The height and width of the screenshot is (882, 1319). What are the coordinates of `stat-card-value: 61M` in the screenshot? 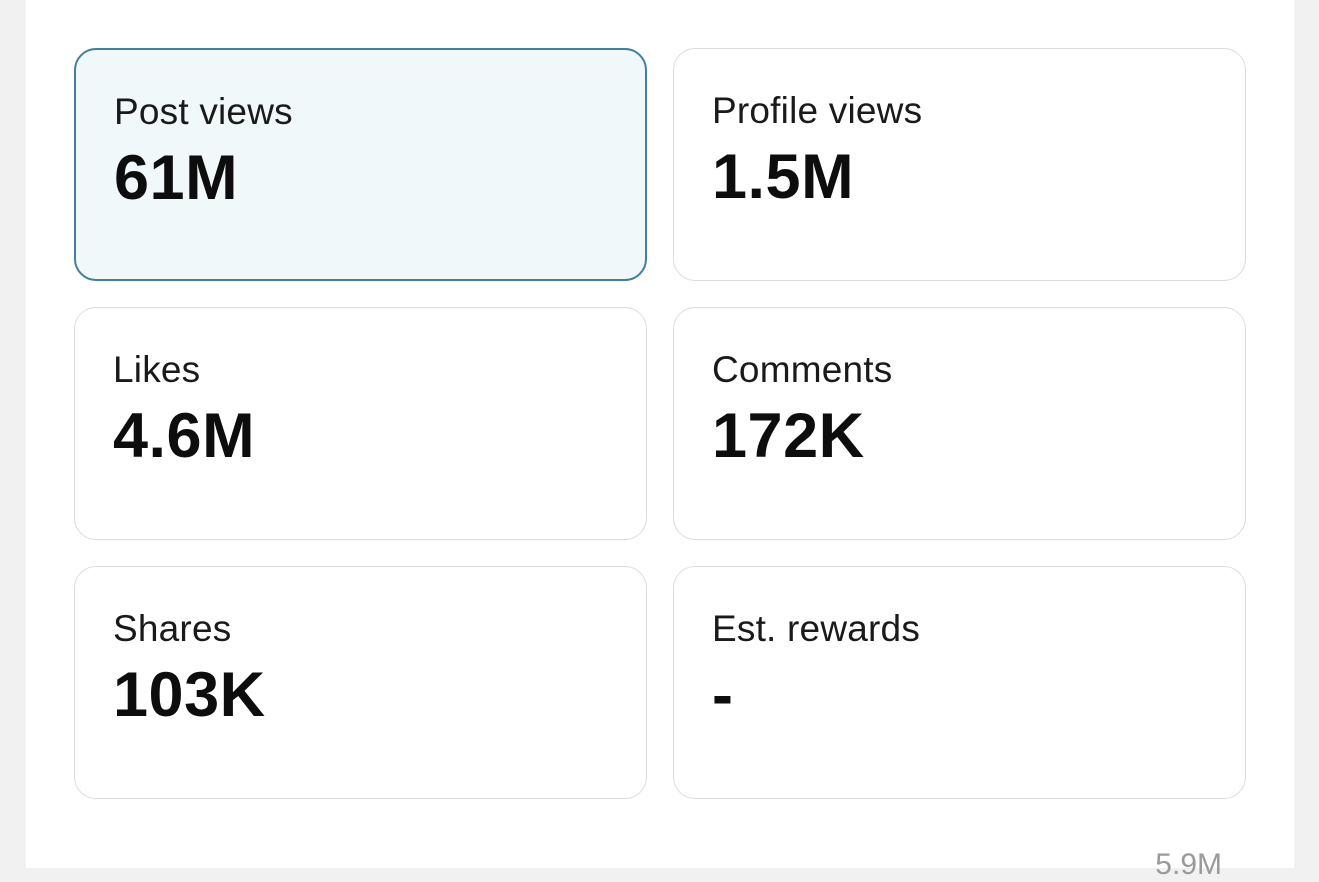 It's located at (176, 178).